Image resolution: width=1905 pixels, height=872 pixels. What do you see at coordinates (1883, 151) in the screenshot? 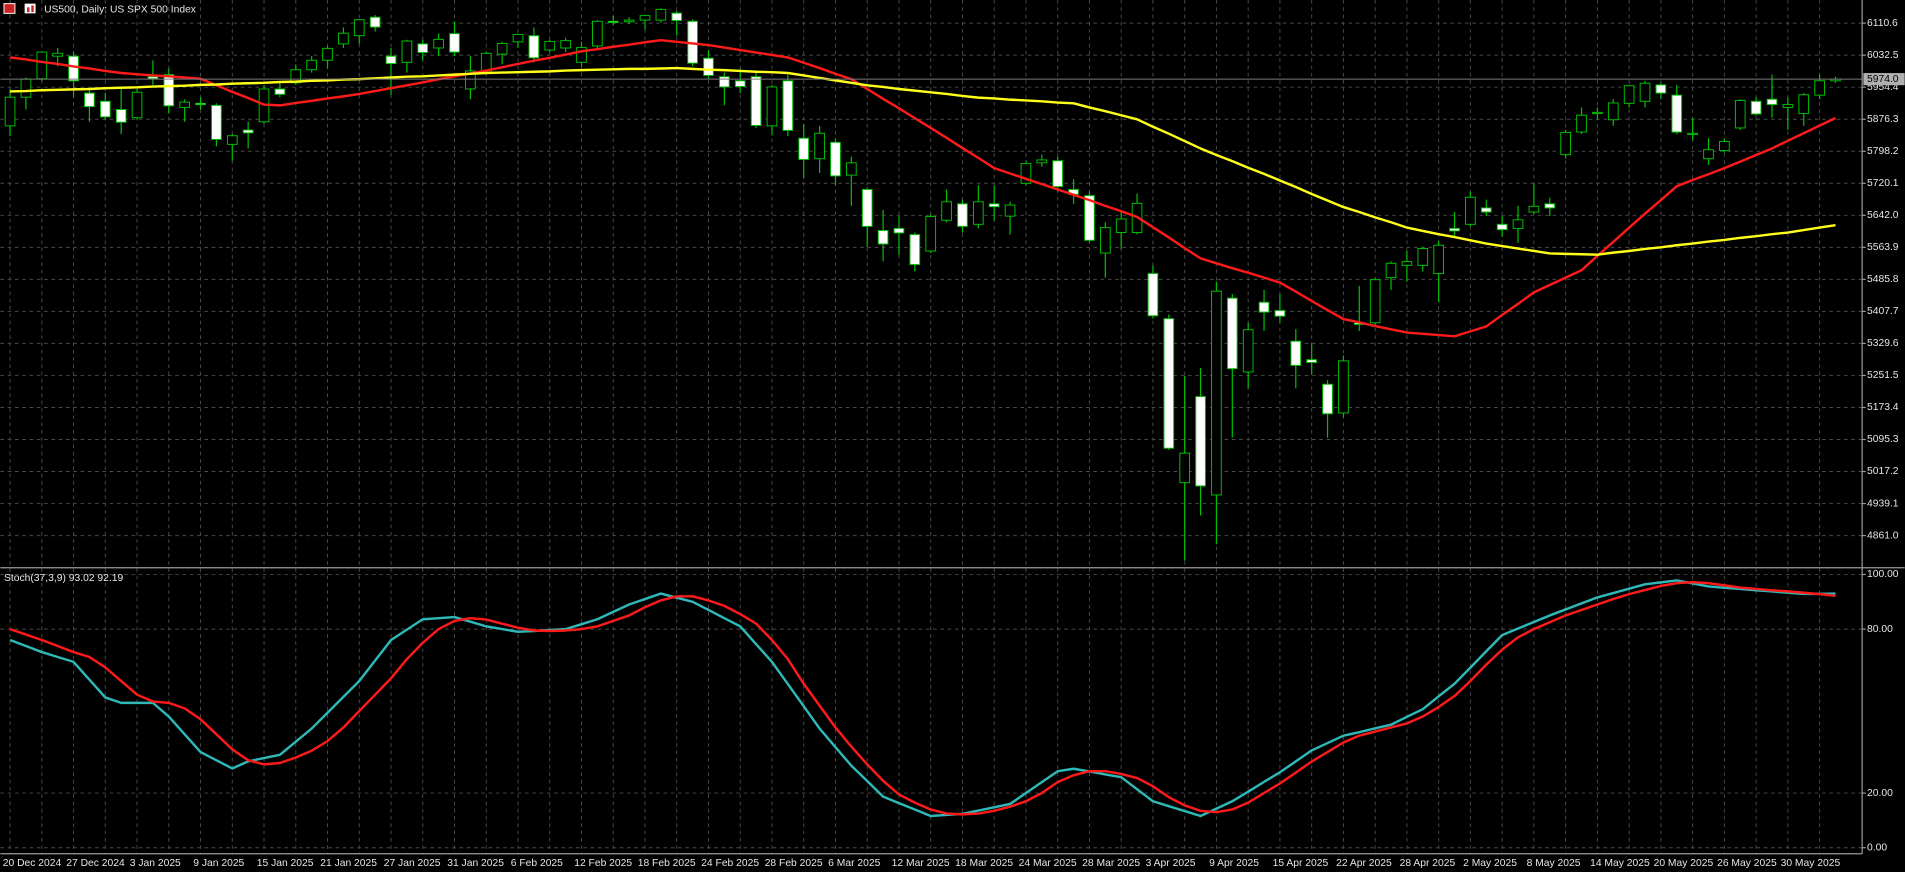
I see `y-tick-label: 5798.2` at bounding box center [1883, 151].